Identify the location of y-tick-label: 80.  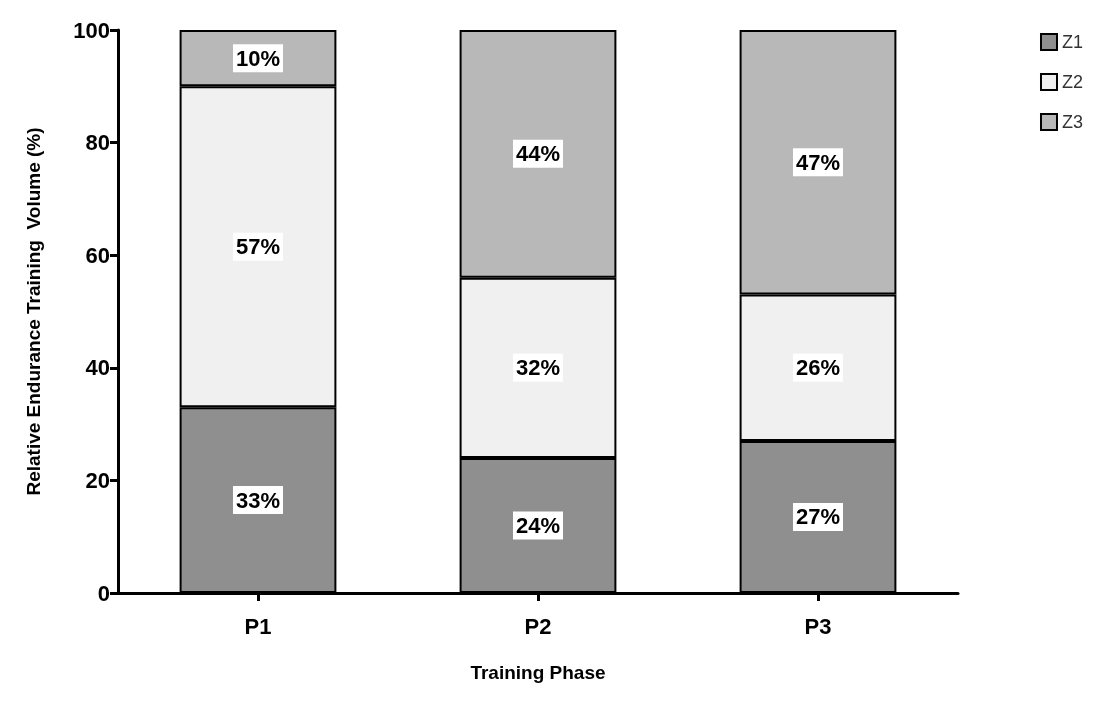
(97, 143).